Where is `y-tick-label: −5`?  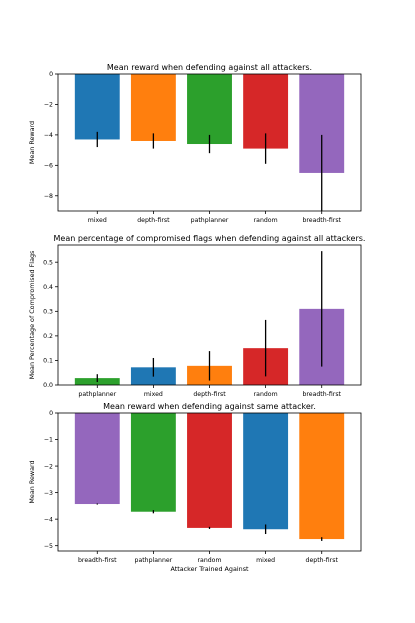
y-tick-label: −5 is located at coordinates (48, 546).